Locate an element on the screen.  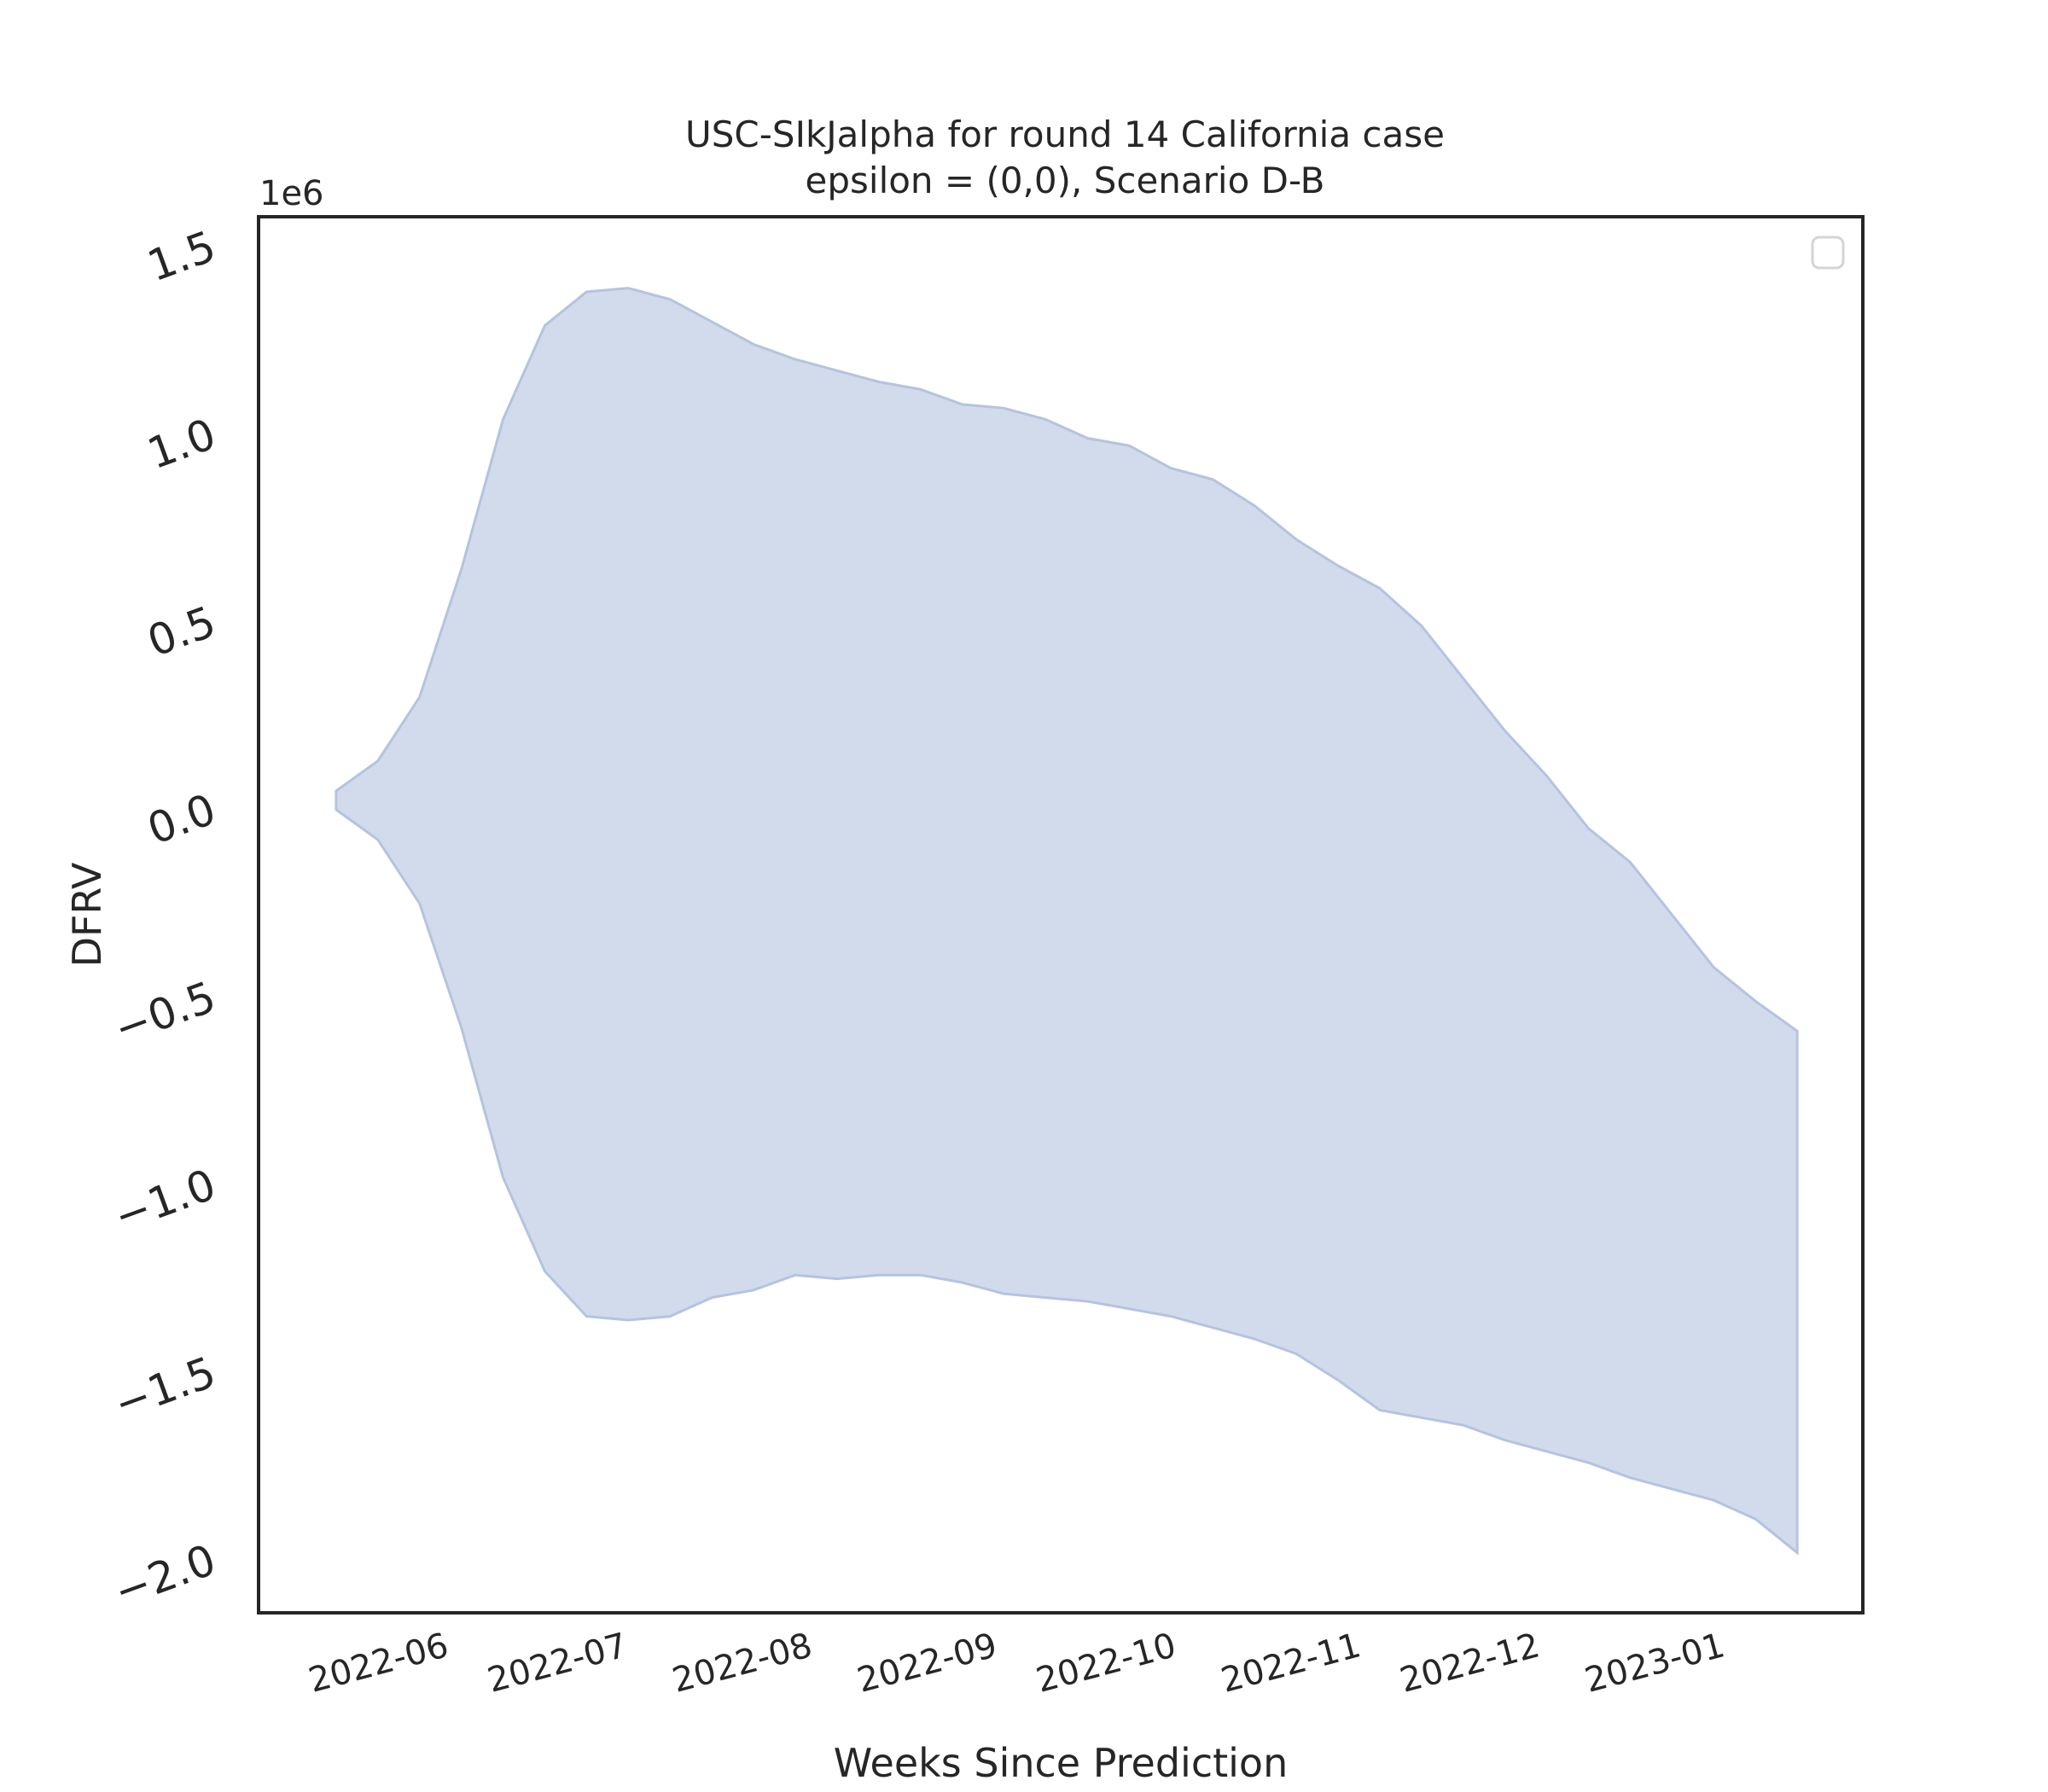
x-tick-label: 2022-06 is located at coordinates (378, 1663).